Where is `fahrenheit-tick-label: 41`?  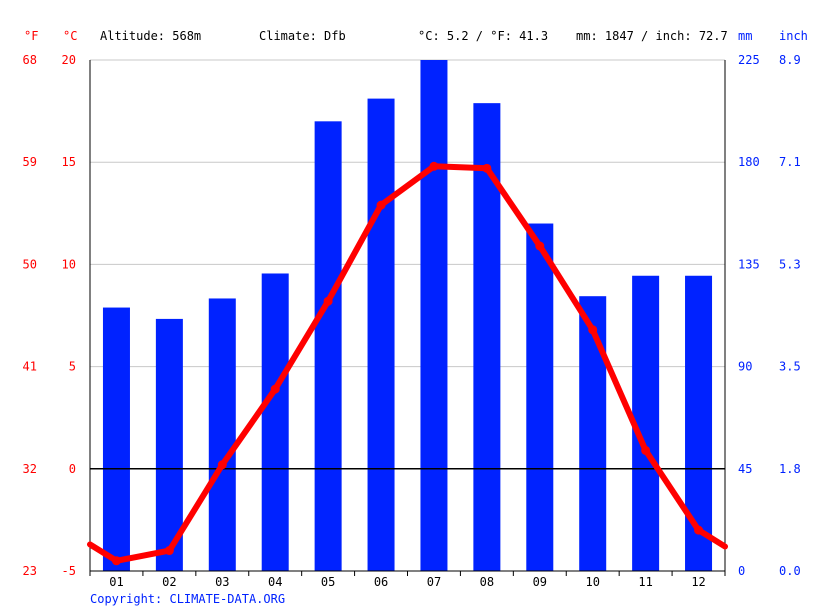 fahrenheit-tick-label: 41 is located at coordinates (30, 367).